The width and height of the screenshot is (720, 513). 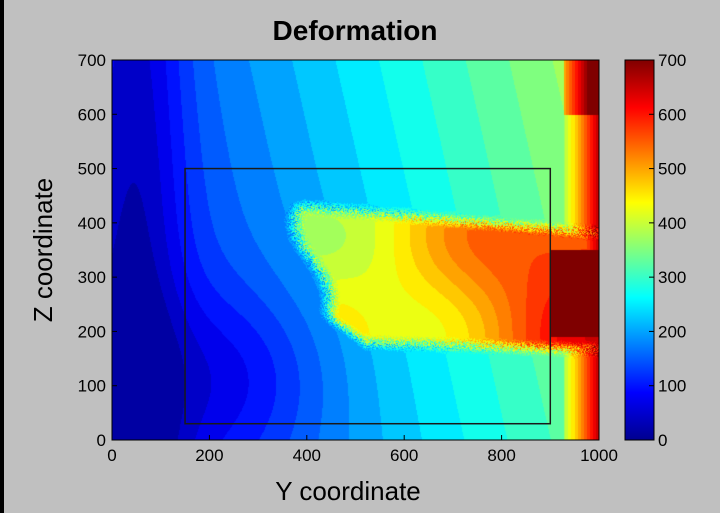 What do you see at coordinates (672, 386) in the screenshot?
I see `colorbar-tick-label: 100` at bounding box center [672, 386].